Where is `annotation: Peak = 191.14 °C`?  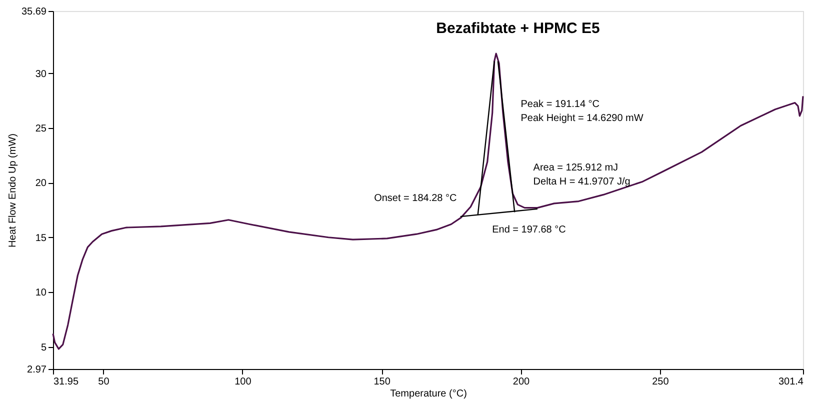
annotation: Peak = 191.14 °C is located at coordinates (560, 104).